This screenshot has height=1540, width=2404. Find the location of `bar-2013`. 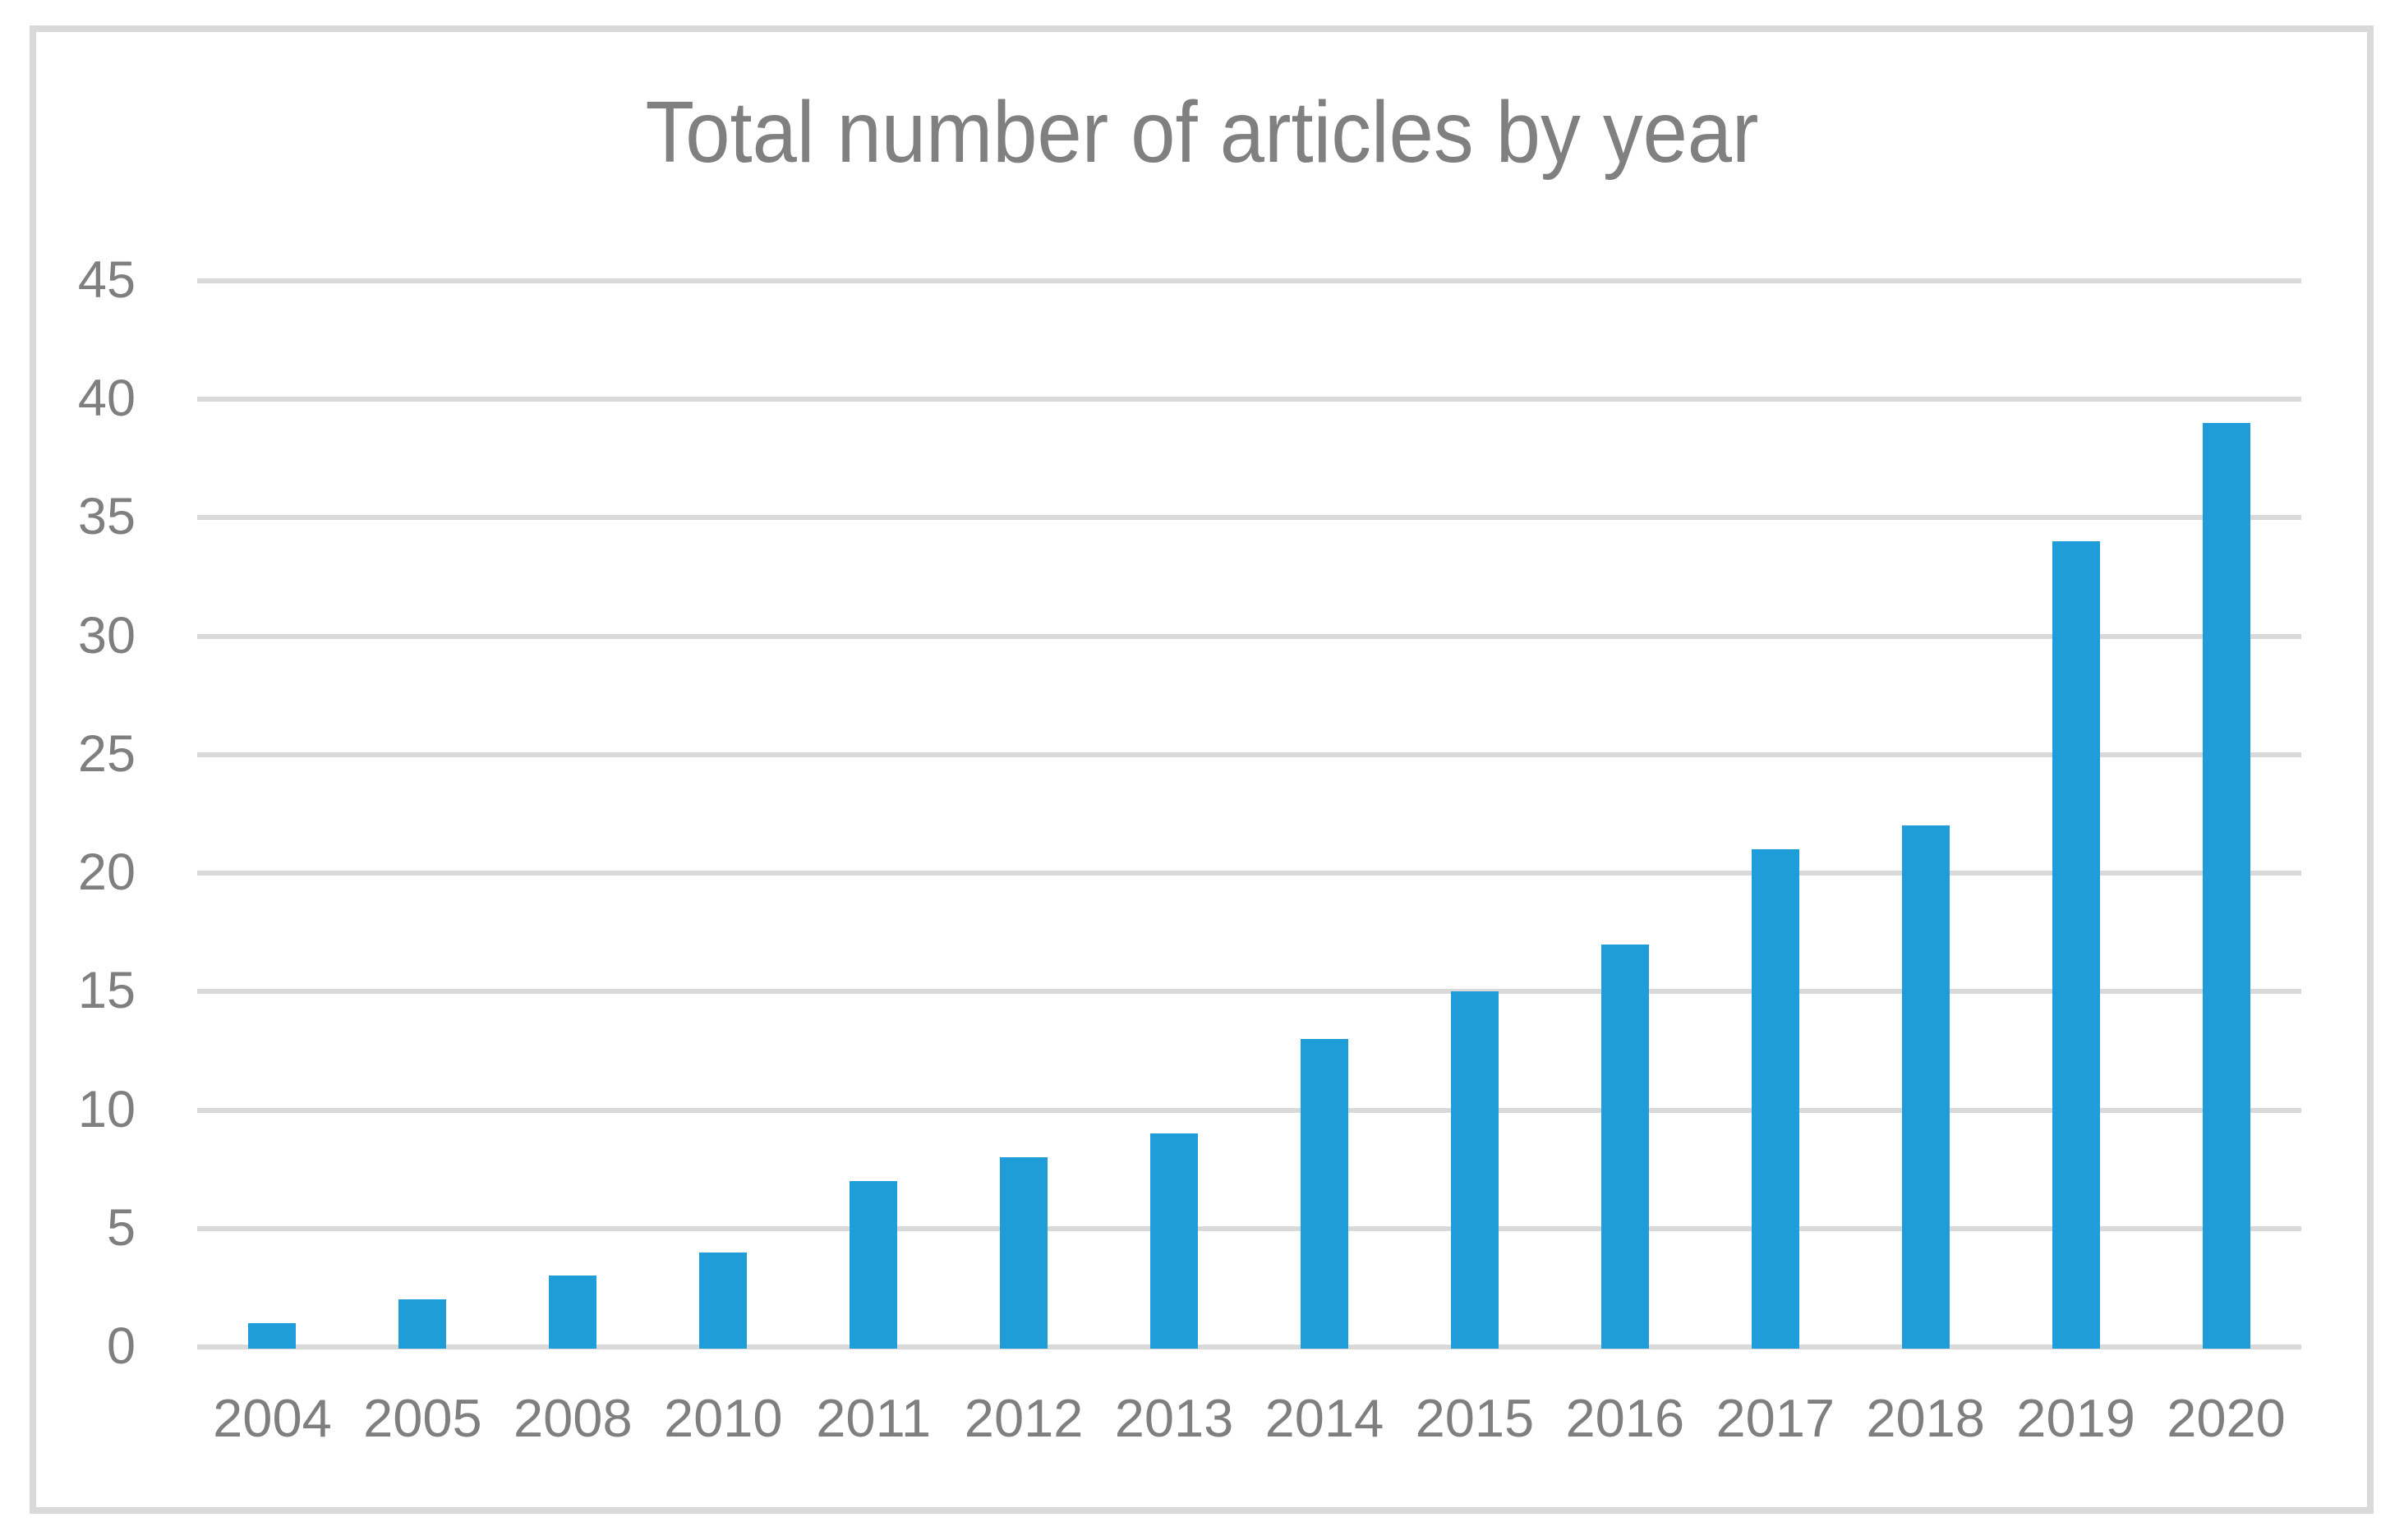

bar-2013 is located at coordinates (1174, 1241).